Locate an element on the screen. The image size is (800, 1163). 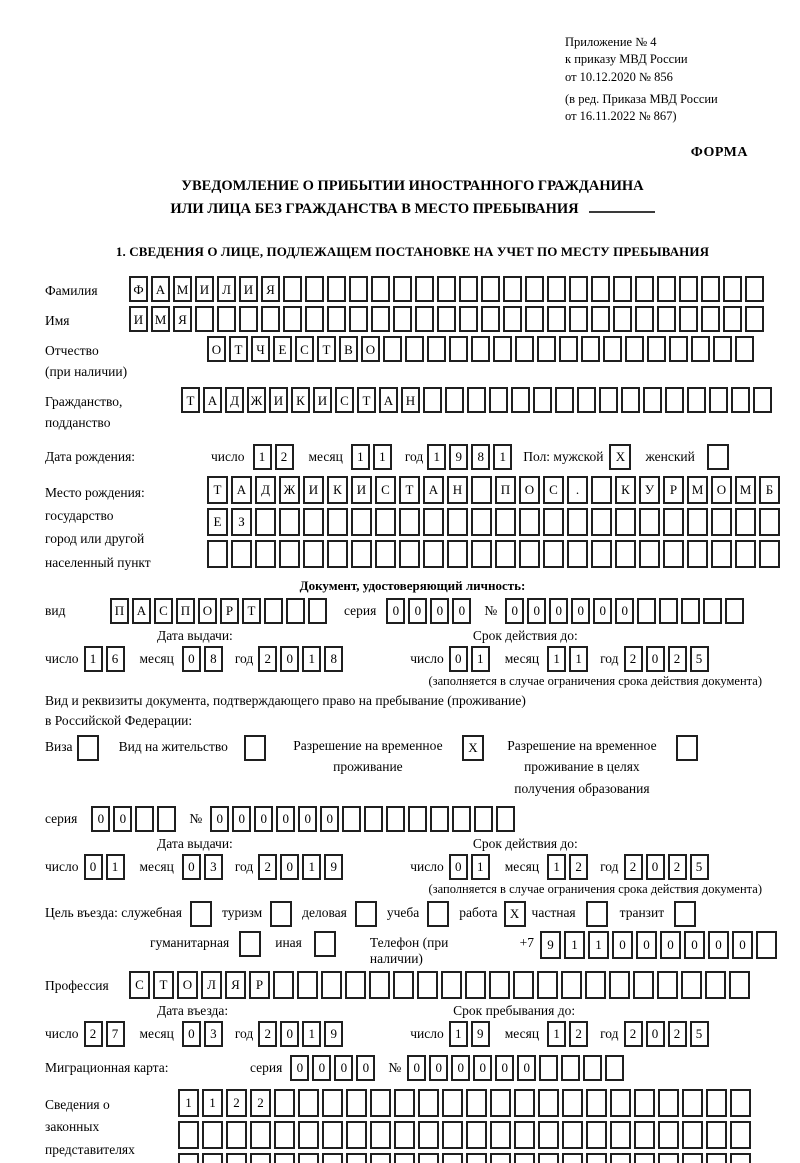
char-cell: Е is located at coordinates (217, 521).